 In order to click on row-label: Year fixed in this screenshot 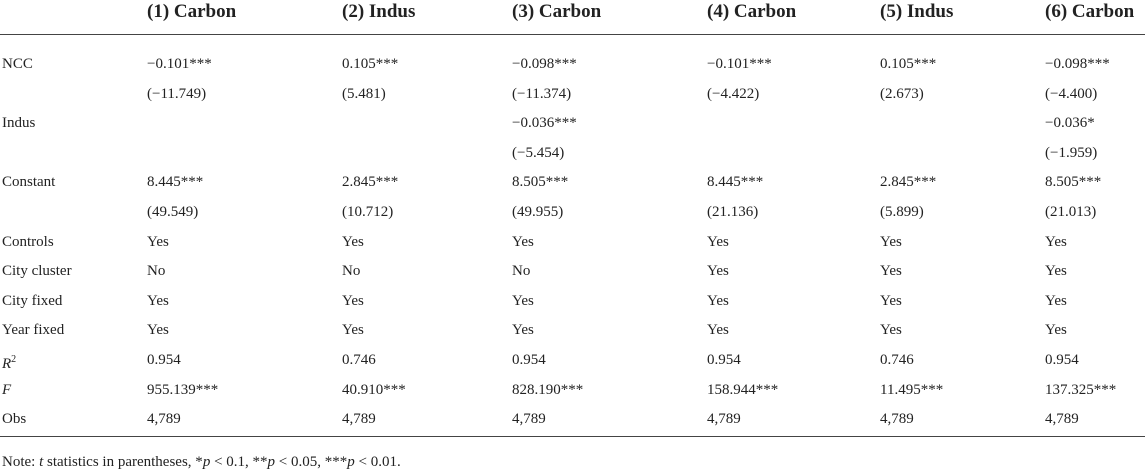, I will do `click(33, 330)`.